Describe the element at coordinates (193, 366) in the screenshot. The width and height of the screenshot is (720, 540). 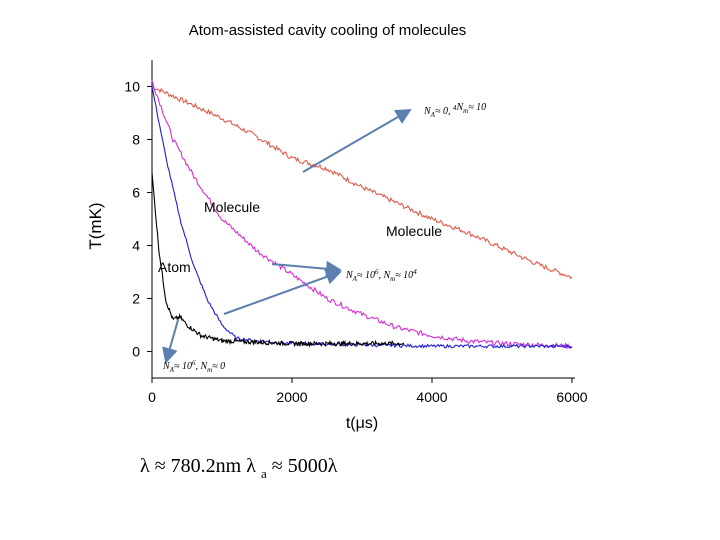
I see `annotation-math: NA≈ 106, Nm≈ 0` at that location.